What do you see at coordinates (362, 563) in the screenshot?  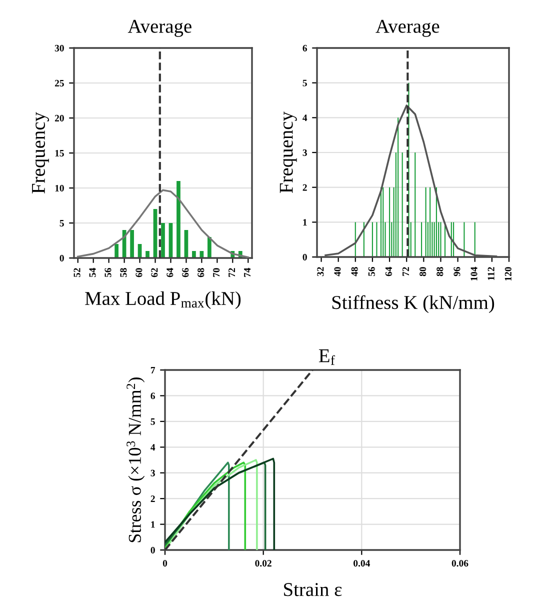 I see `x-tick-label: 0.04` at bounding box center [362, 563].